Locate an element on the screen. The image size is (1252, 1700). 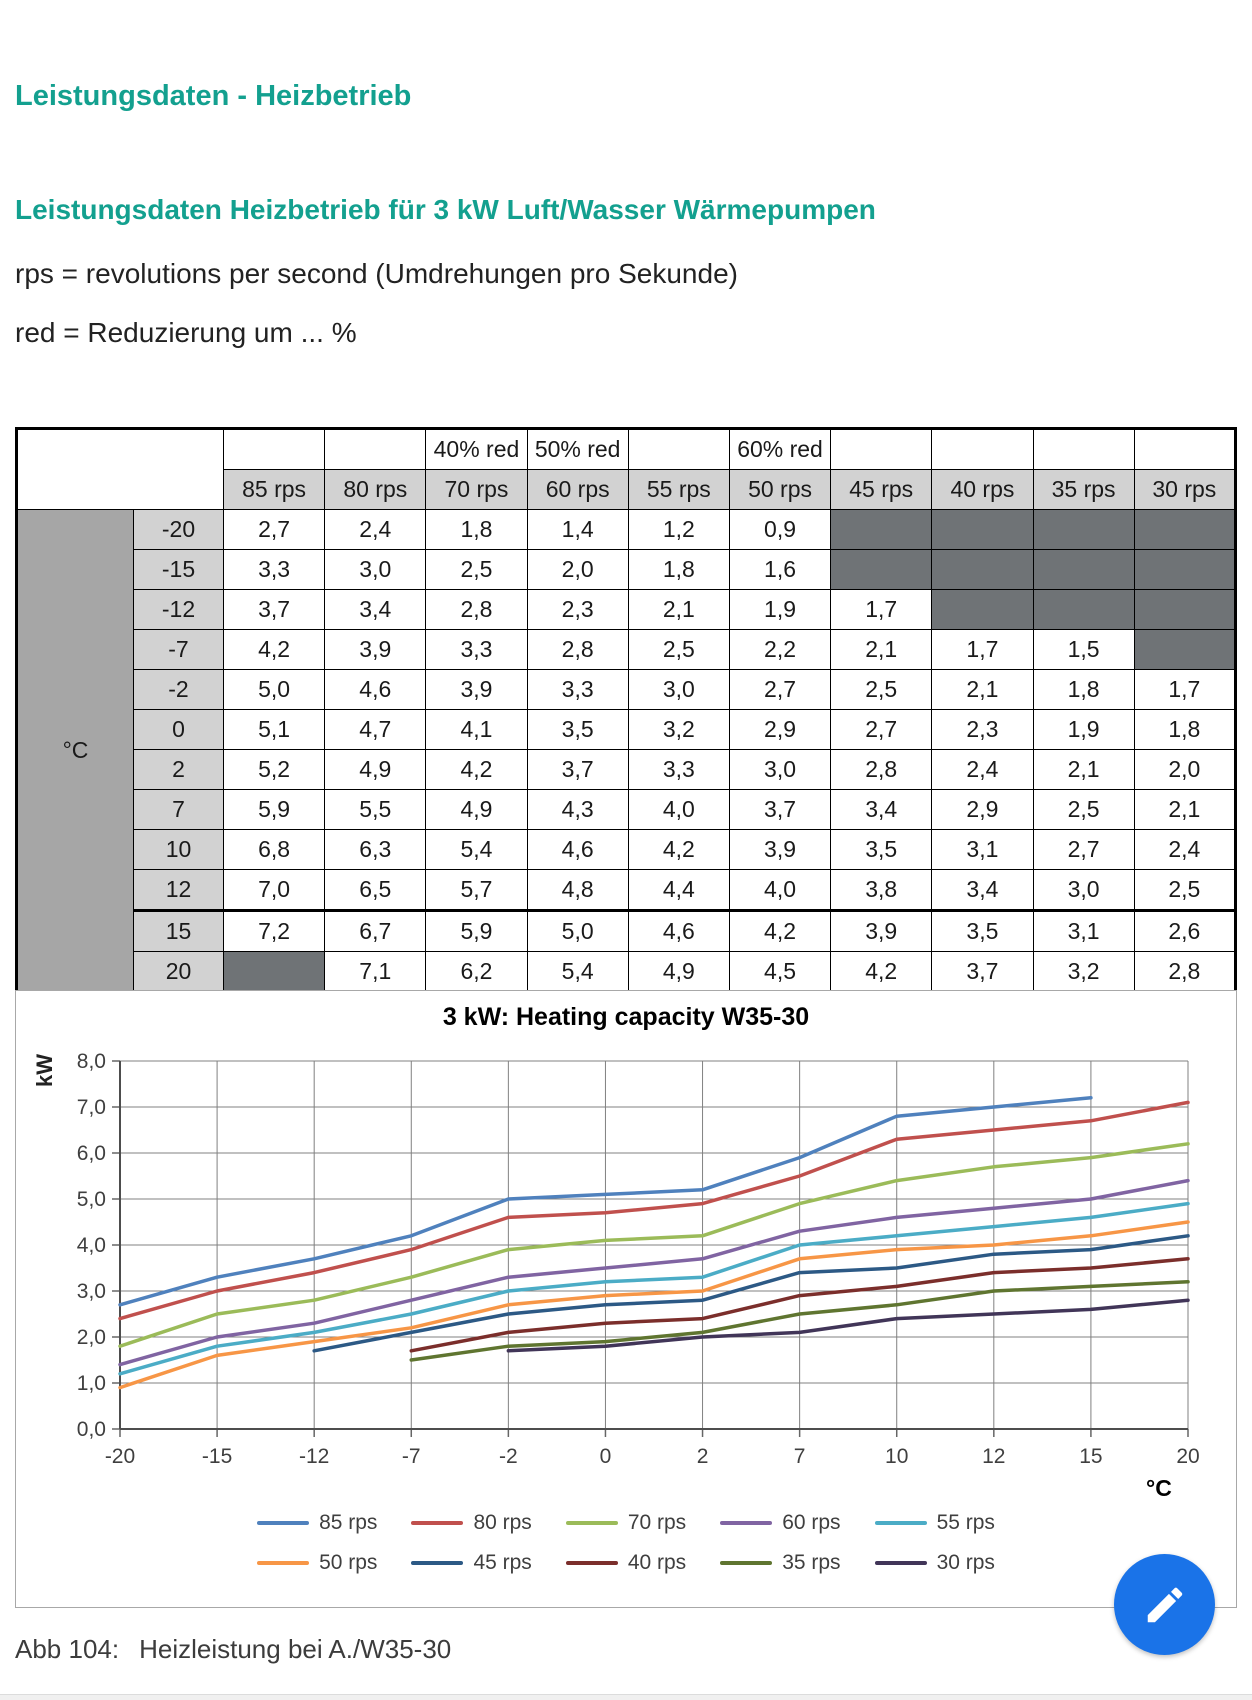
legend-swatch is located at coordinates (591, 1523).